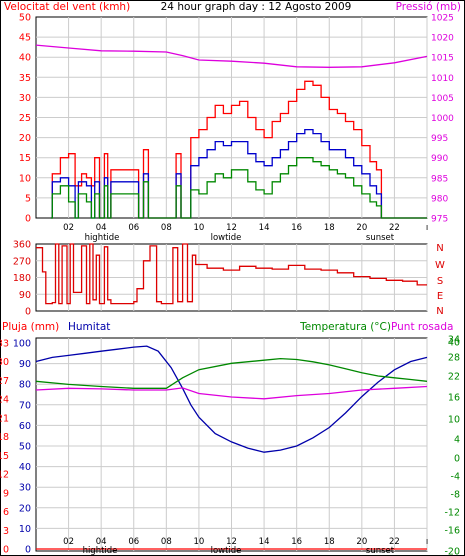  Describe the element at coordinates (454, 398) in the screenshot. I see `temperature-y-tick: 16` at that location.